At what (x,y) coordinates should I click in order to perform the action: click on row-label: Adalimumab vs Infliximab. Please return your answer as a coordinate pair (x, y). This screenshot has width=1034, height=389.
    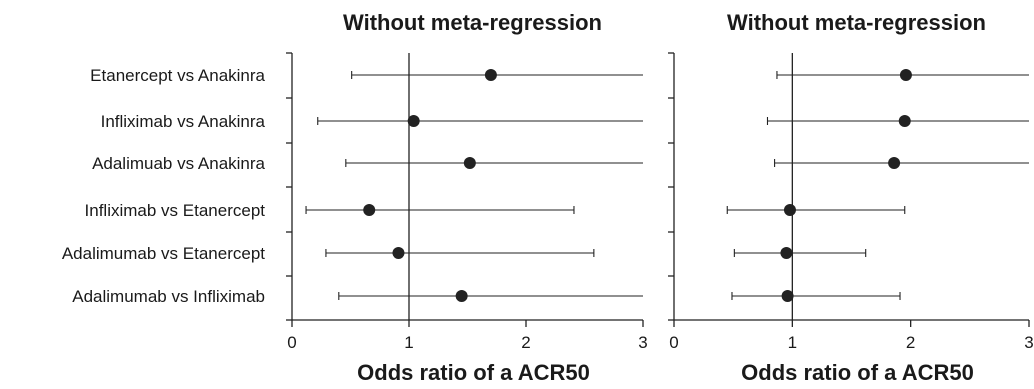
    Looking at the image, I should click on (168, 296).